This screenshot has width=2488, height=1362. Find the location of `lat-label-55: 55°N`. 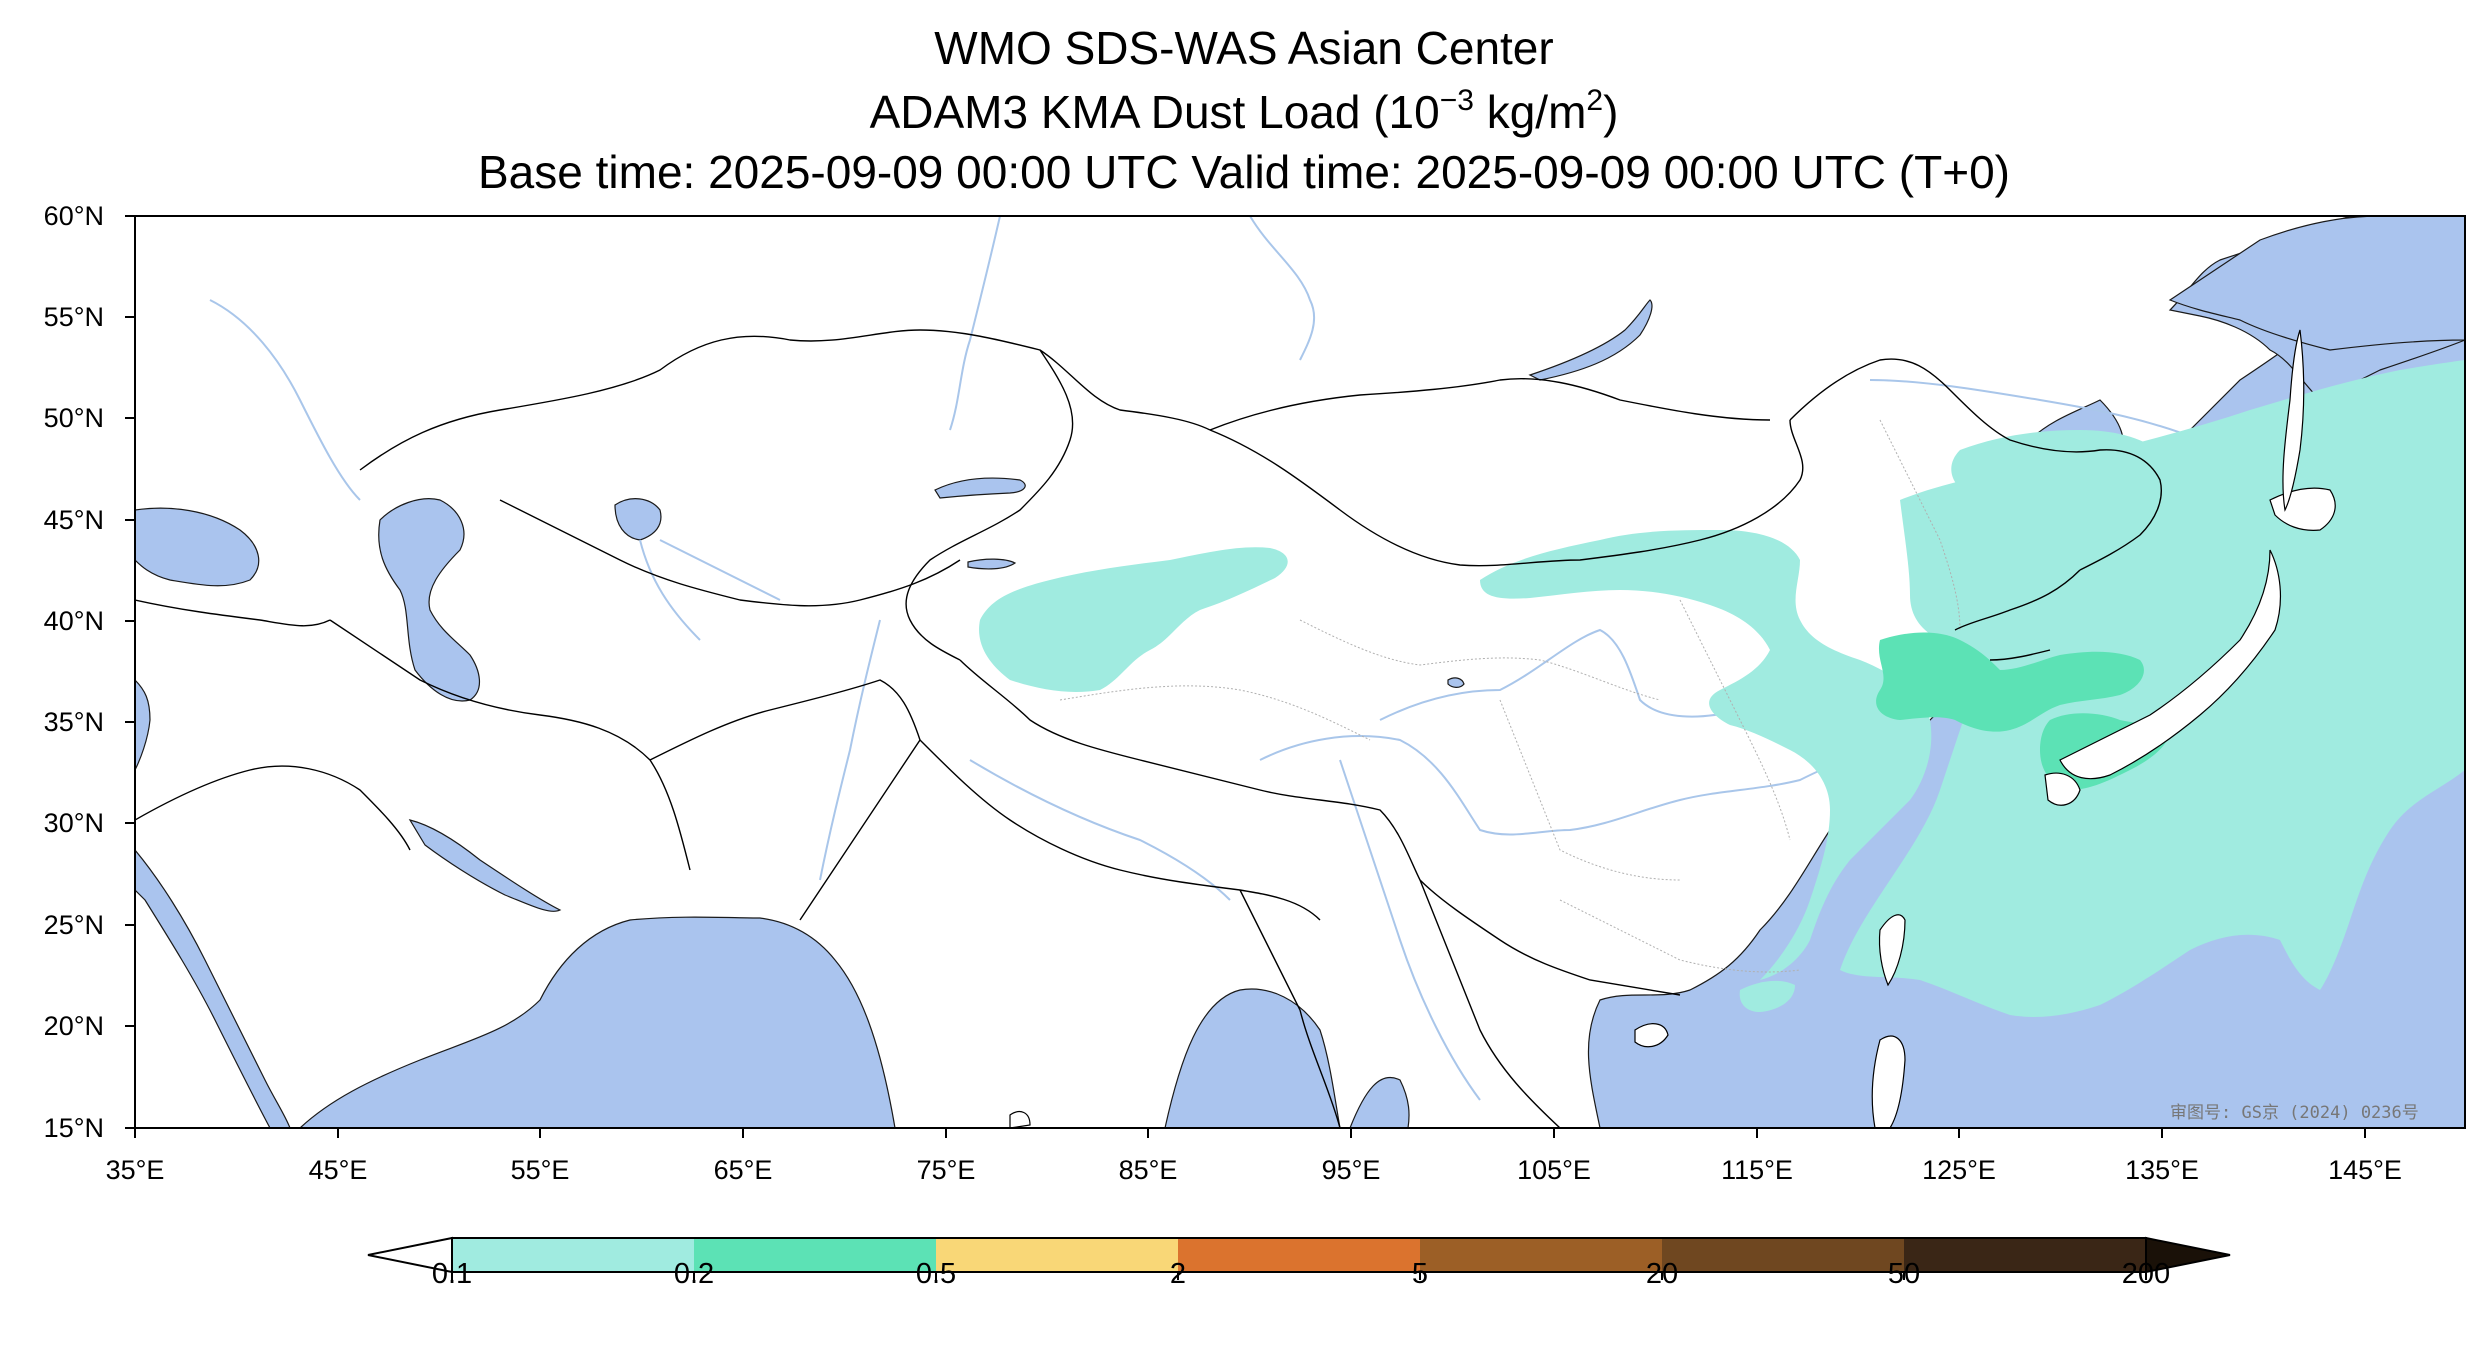

lat-label-55: 55°N is located at coordinates (73, 317).